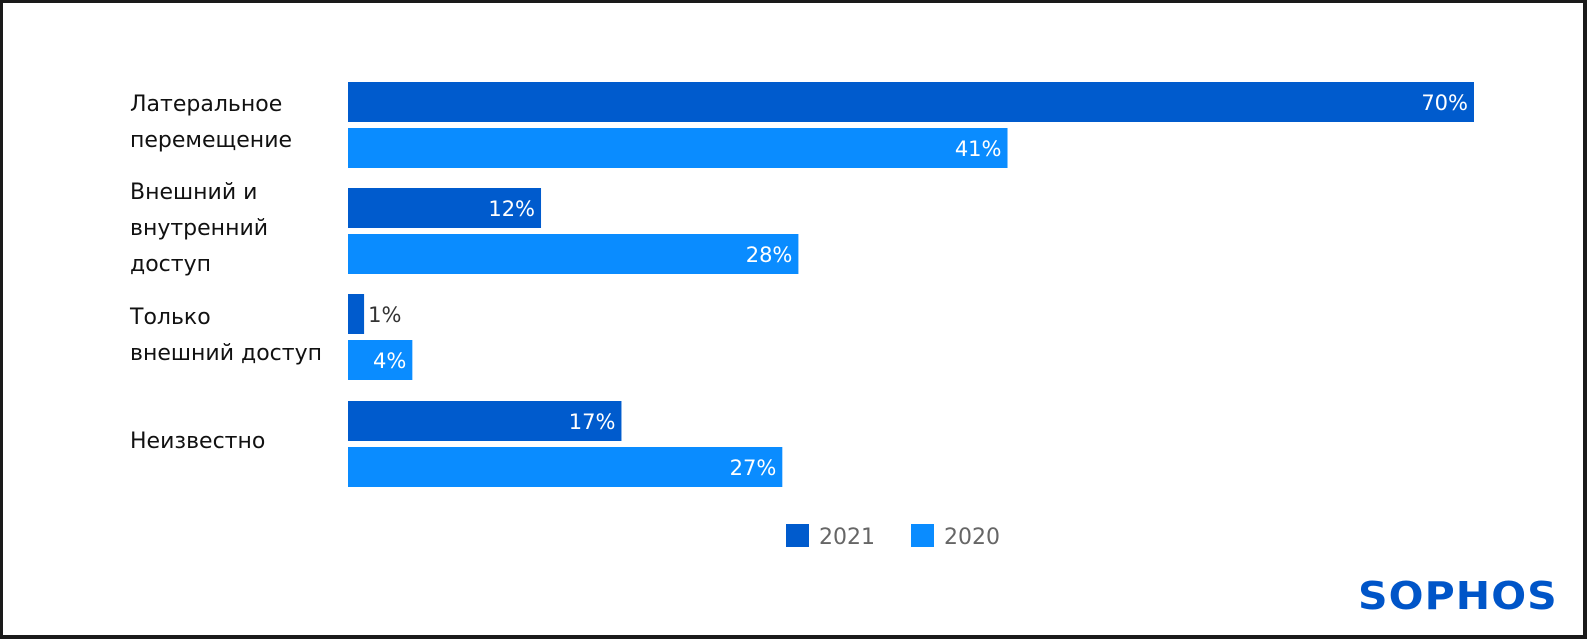 Image resolution: width=1587 pixels, height=639 pixels. I want to click on legend-swatch-2021, so click(797, 535).